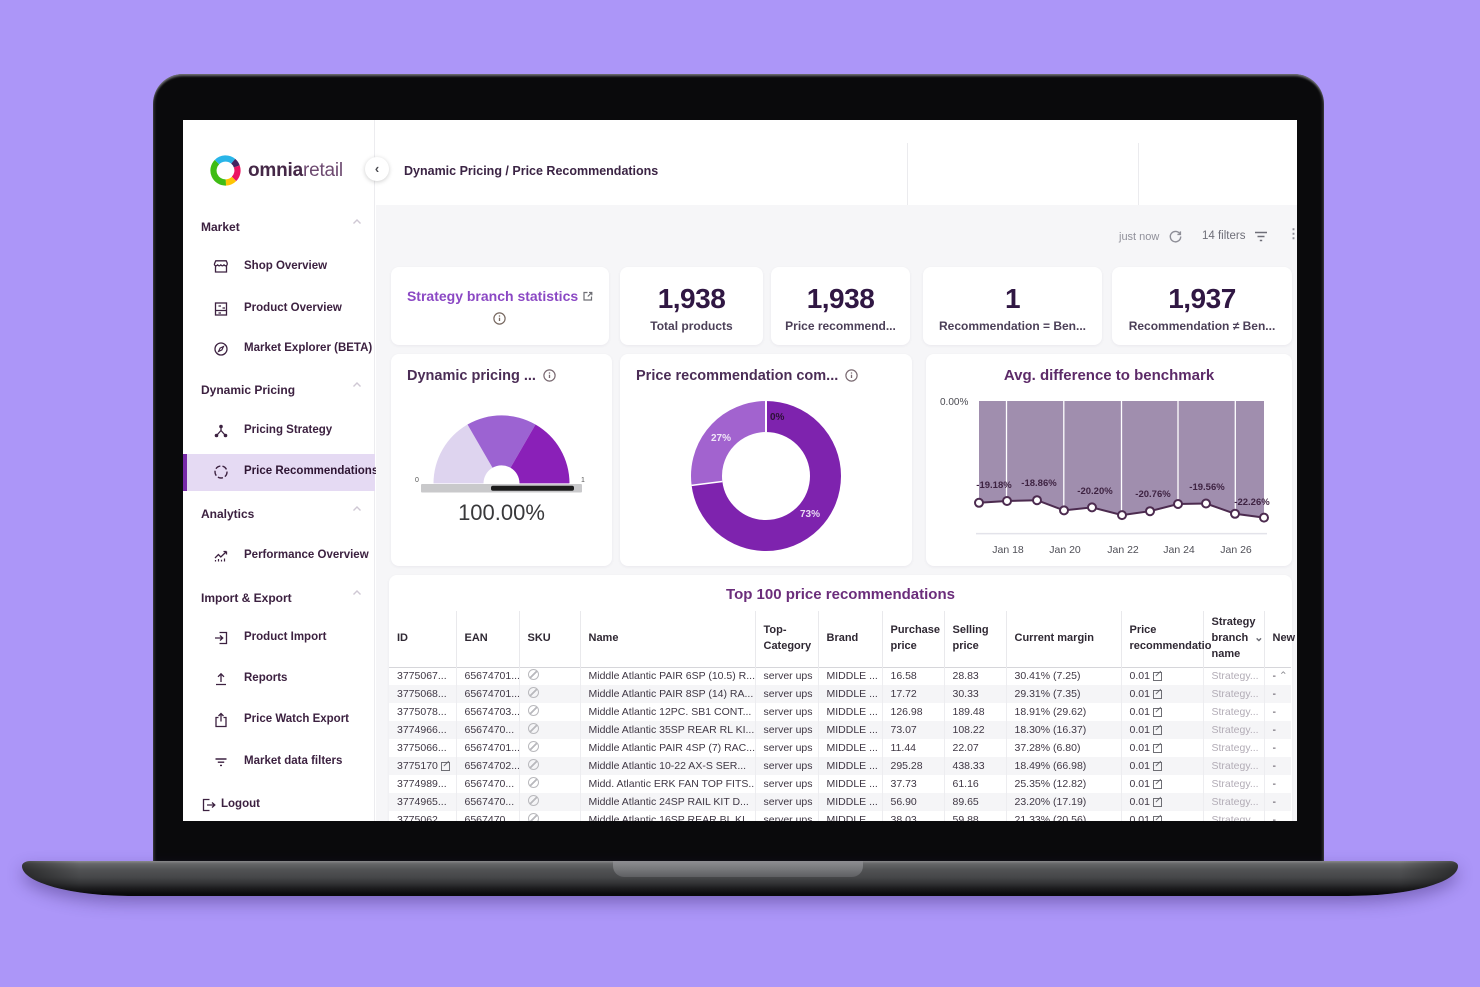 The width and height of the screenshot is (1480, 987). What do you see at coordinates (1252, 502) in the screenshot?
I see `svg-text: -22.26%` at bounding box center [1252, 502].